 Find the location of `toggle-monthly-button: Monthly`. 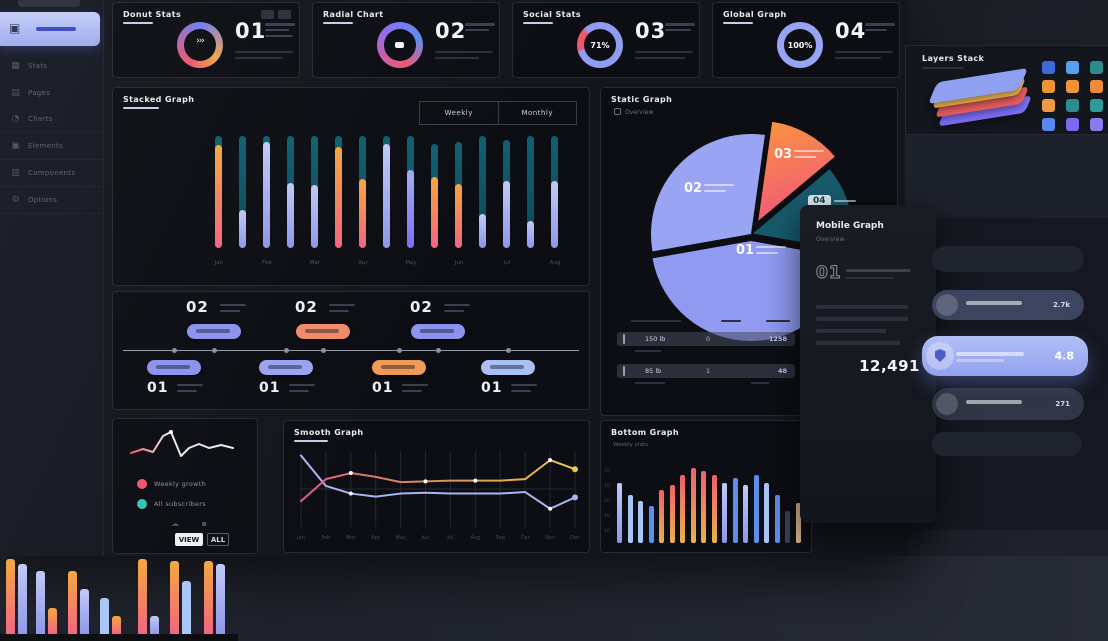

toggle-monthly-button: Monthly is located at coordinates (537, 113).